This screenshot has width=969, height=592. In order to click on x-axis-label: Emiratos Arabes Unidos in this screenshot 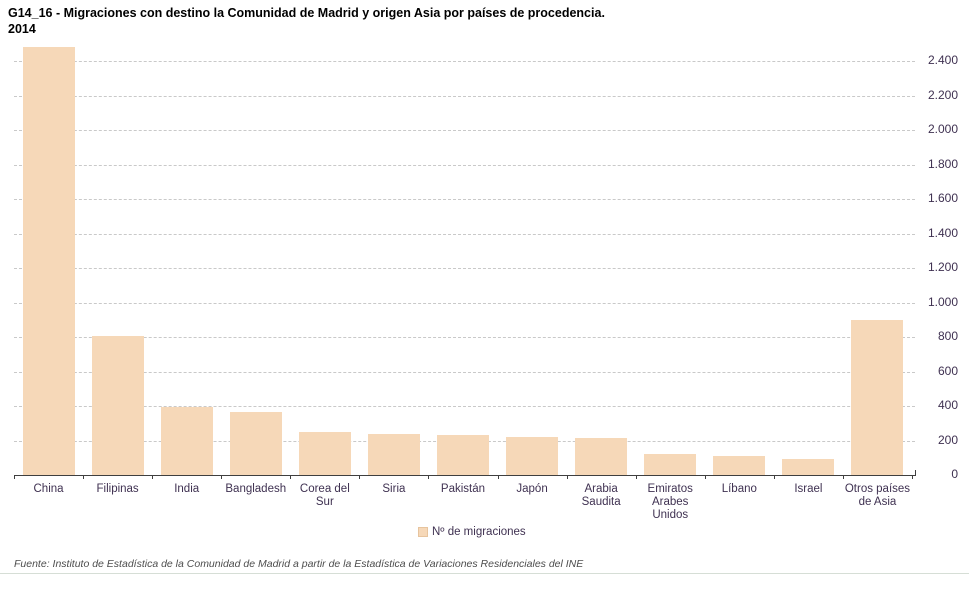, I will do `click(670, 502)`.